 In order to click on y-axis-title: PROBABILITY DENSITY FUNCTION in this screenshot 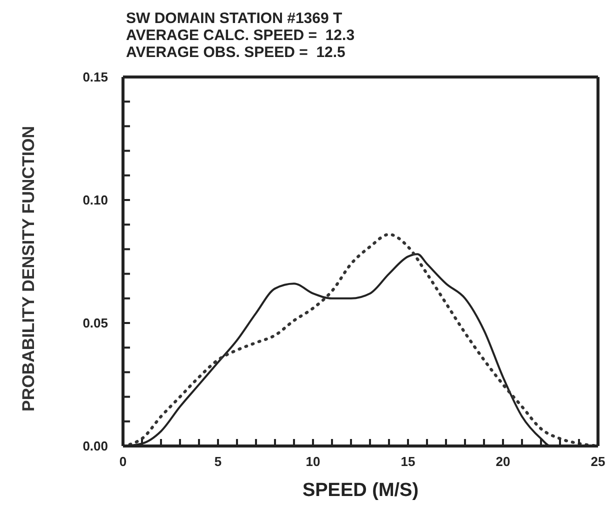, I will do `click(28, 269)`.